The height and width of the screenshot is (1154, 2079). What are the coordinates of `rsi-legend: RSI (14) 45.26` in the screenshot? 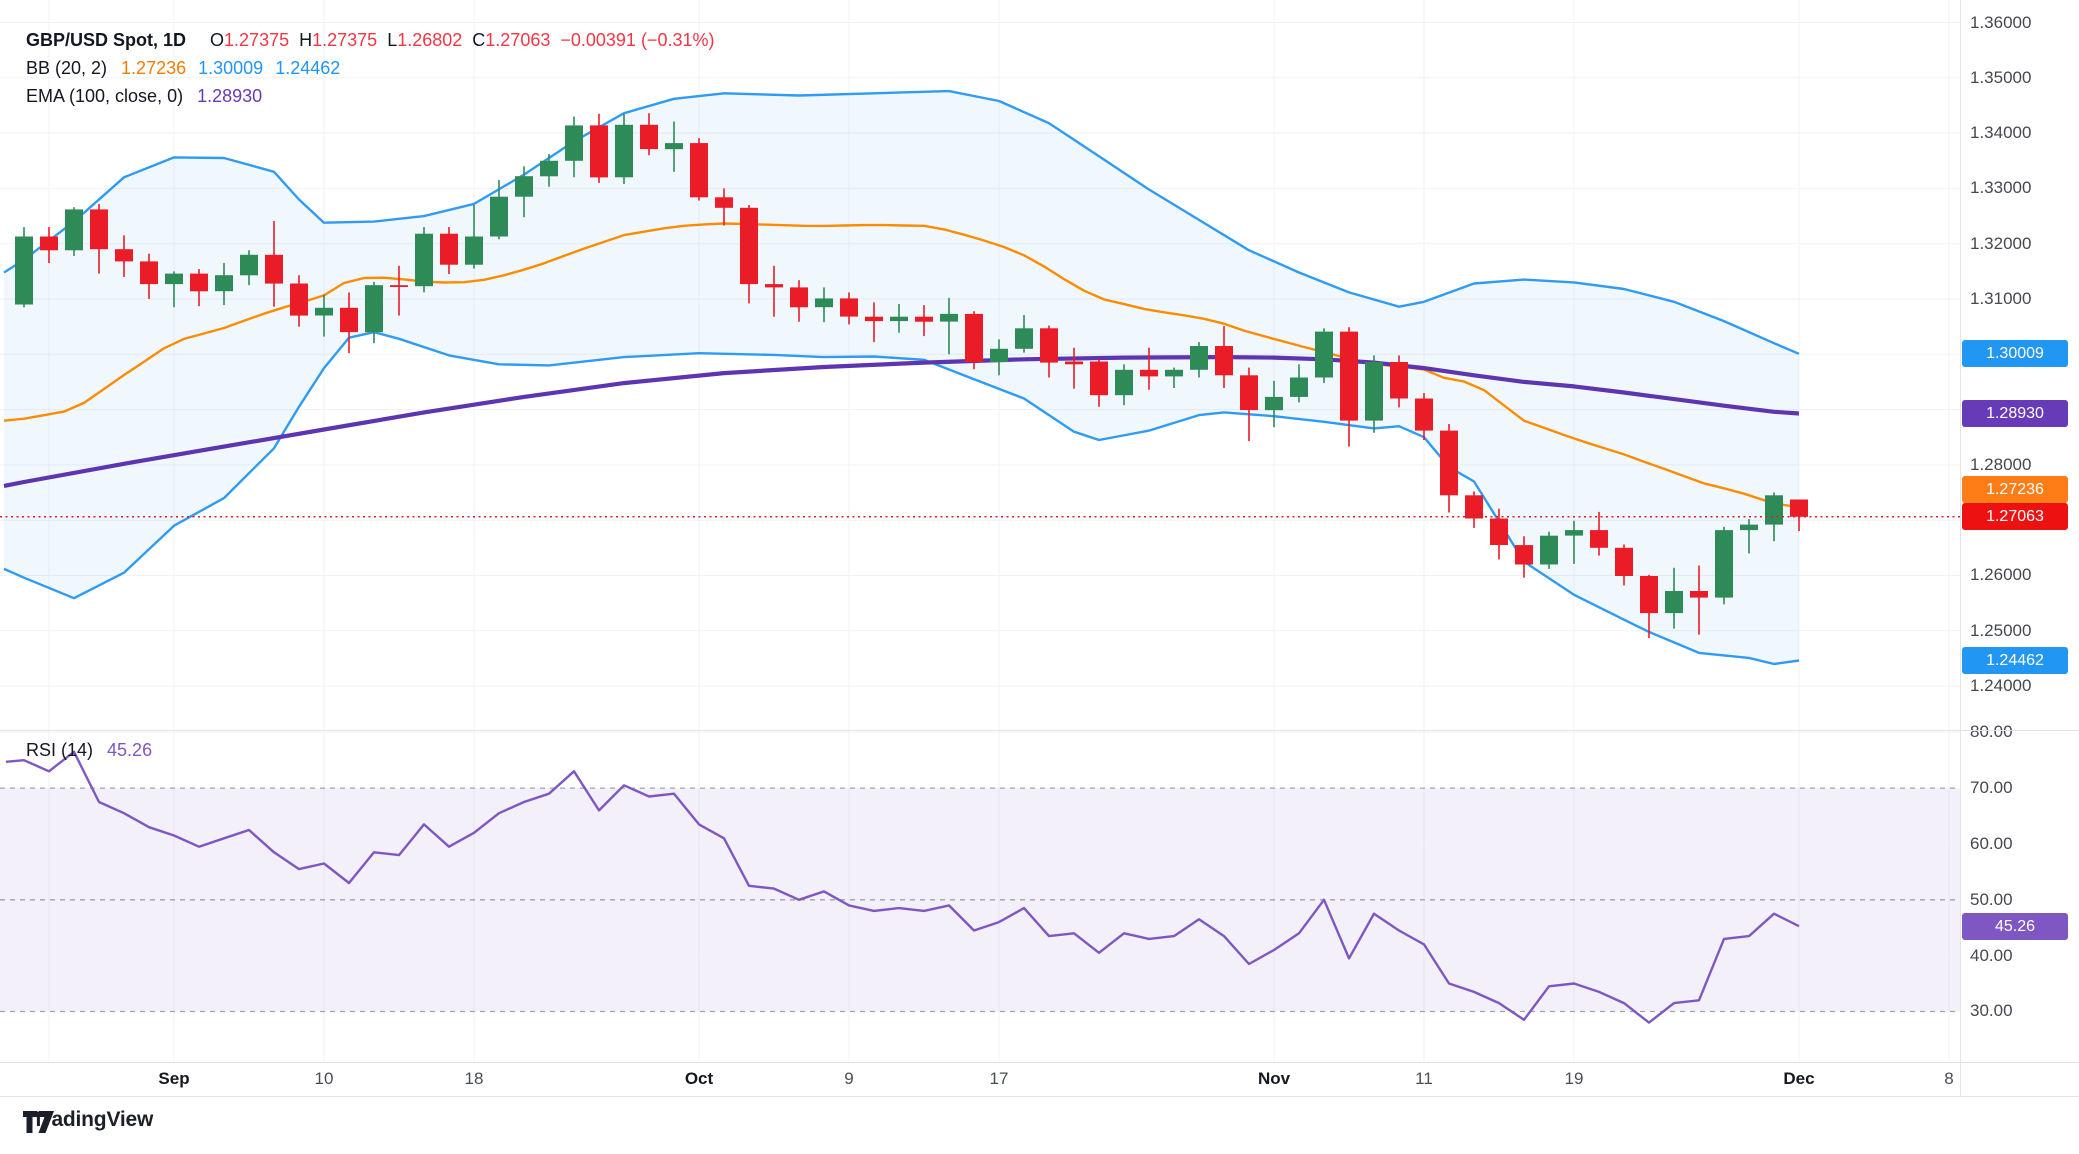 It's located at (89, 750).